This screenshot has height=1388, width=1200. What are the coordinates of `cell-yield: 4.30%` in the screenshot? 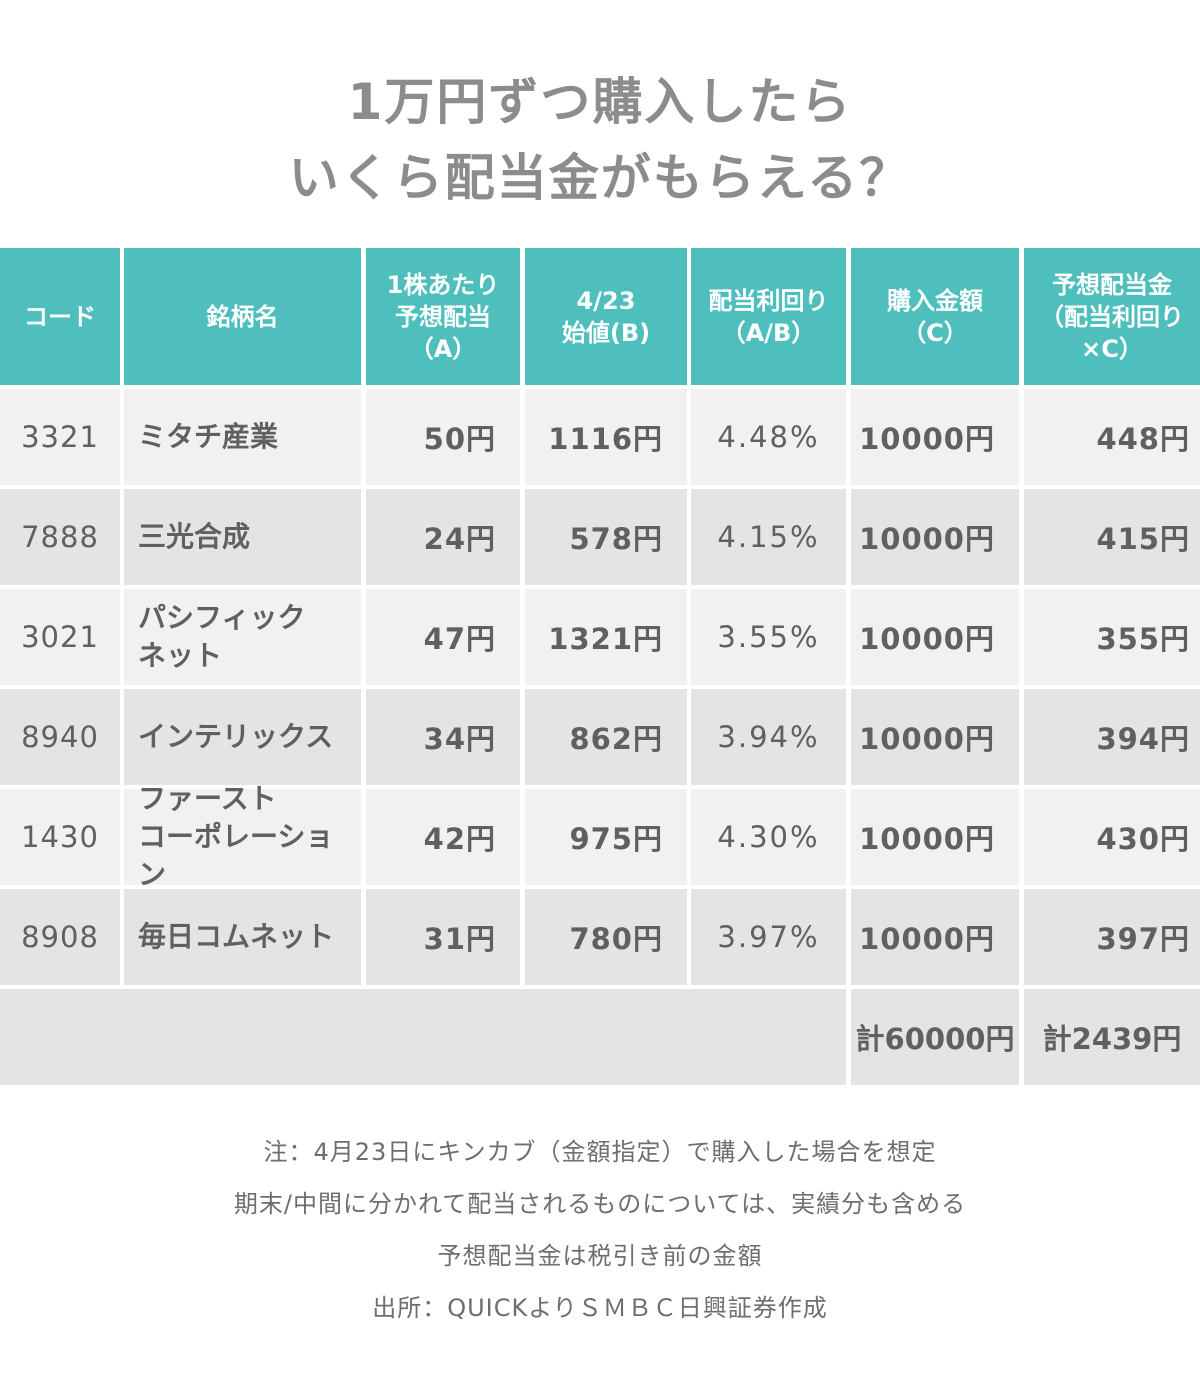 It's located at (768, 837).